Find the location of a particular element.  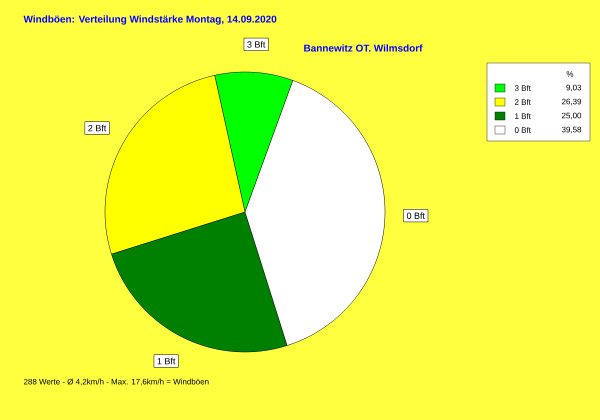

chart-title: Windböen: Verteilung Windstärke Montag, 14.09.2020 is located at coordinates (150, 20).